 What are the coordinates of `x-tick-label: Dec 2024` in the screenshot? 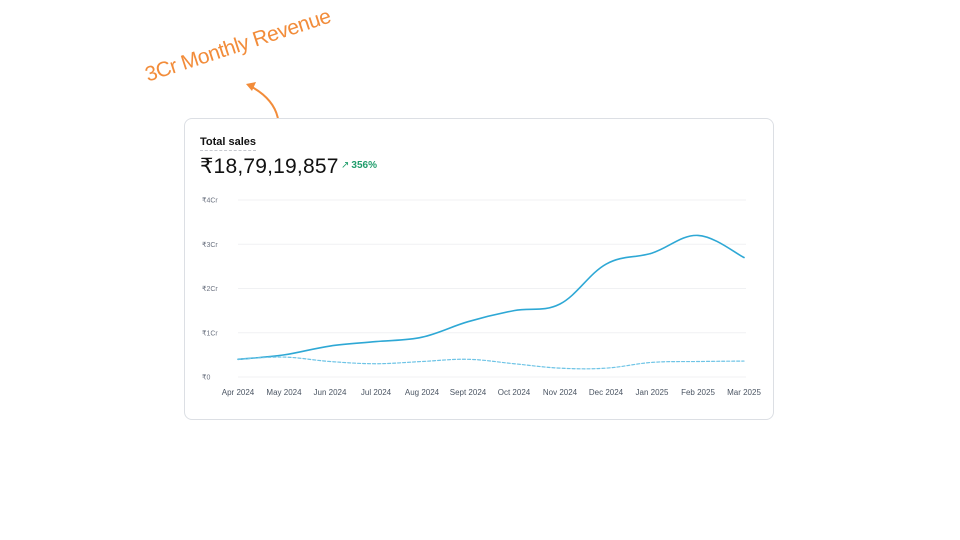 It's located at (606, 392).